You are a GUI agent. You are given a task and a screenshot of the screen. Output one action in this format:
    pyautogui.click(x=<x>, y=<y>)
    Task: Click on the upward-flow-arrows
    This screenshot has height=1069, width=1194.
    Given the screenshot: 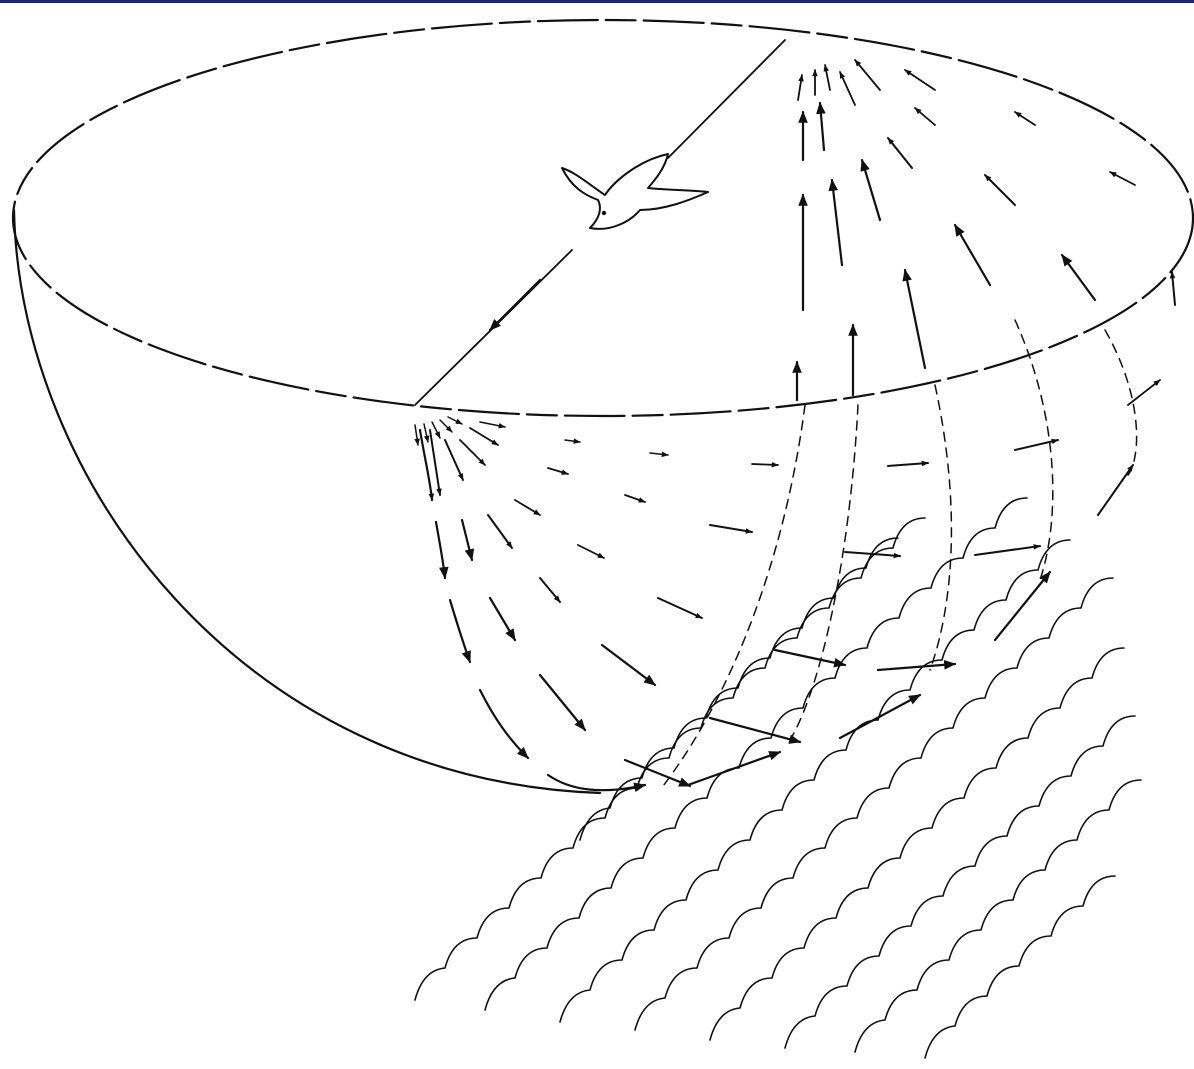 What is the action you would take?
    pyautogui.click(x=984, y=251)
    